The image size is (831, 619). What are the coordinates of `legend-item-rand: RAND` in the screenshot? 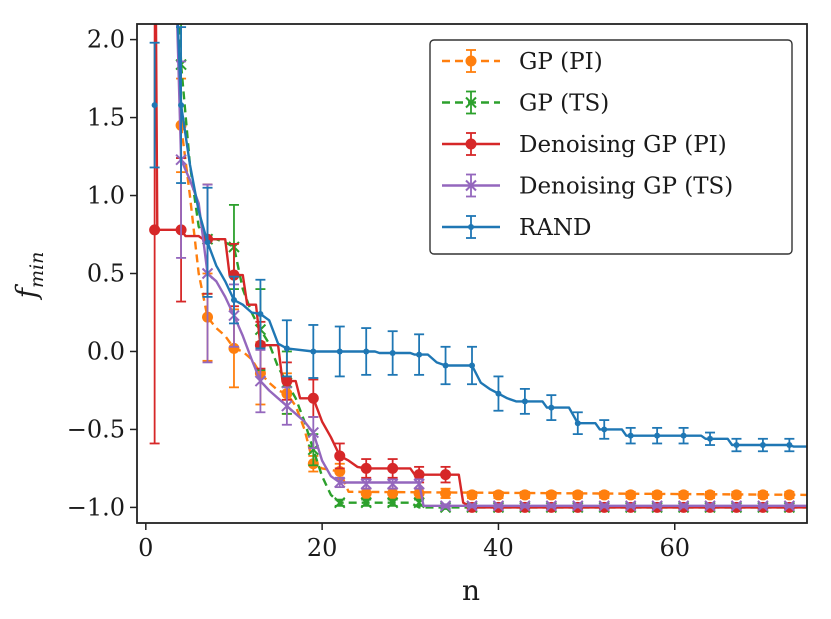 It's located at (517, 228).